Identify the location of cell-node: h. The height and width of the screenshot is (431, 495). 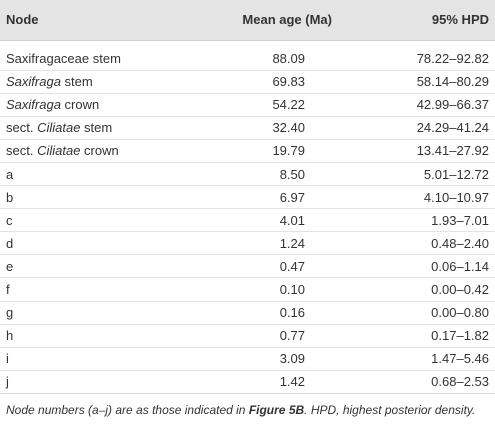
(95, 336).